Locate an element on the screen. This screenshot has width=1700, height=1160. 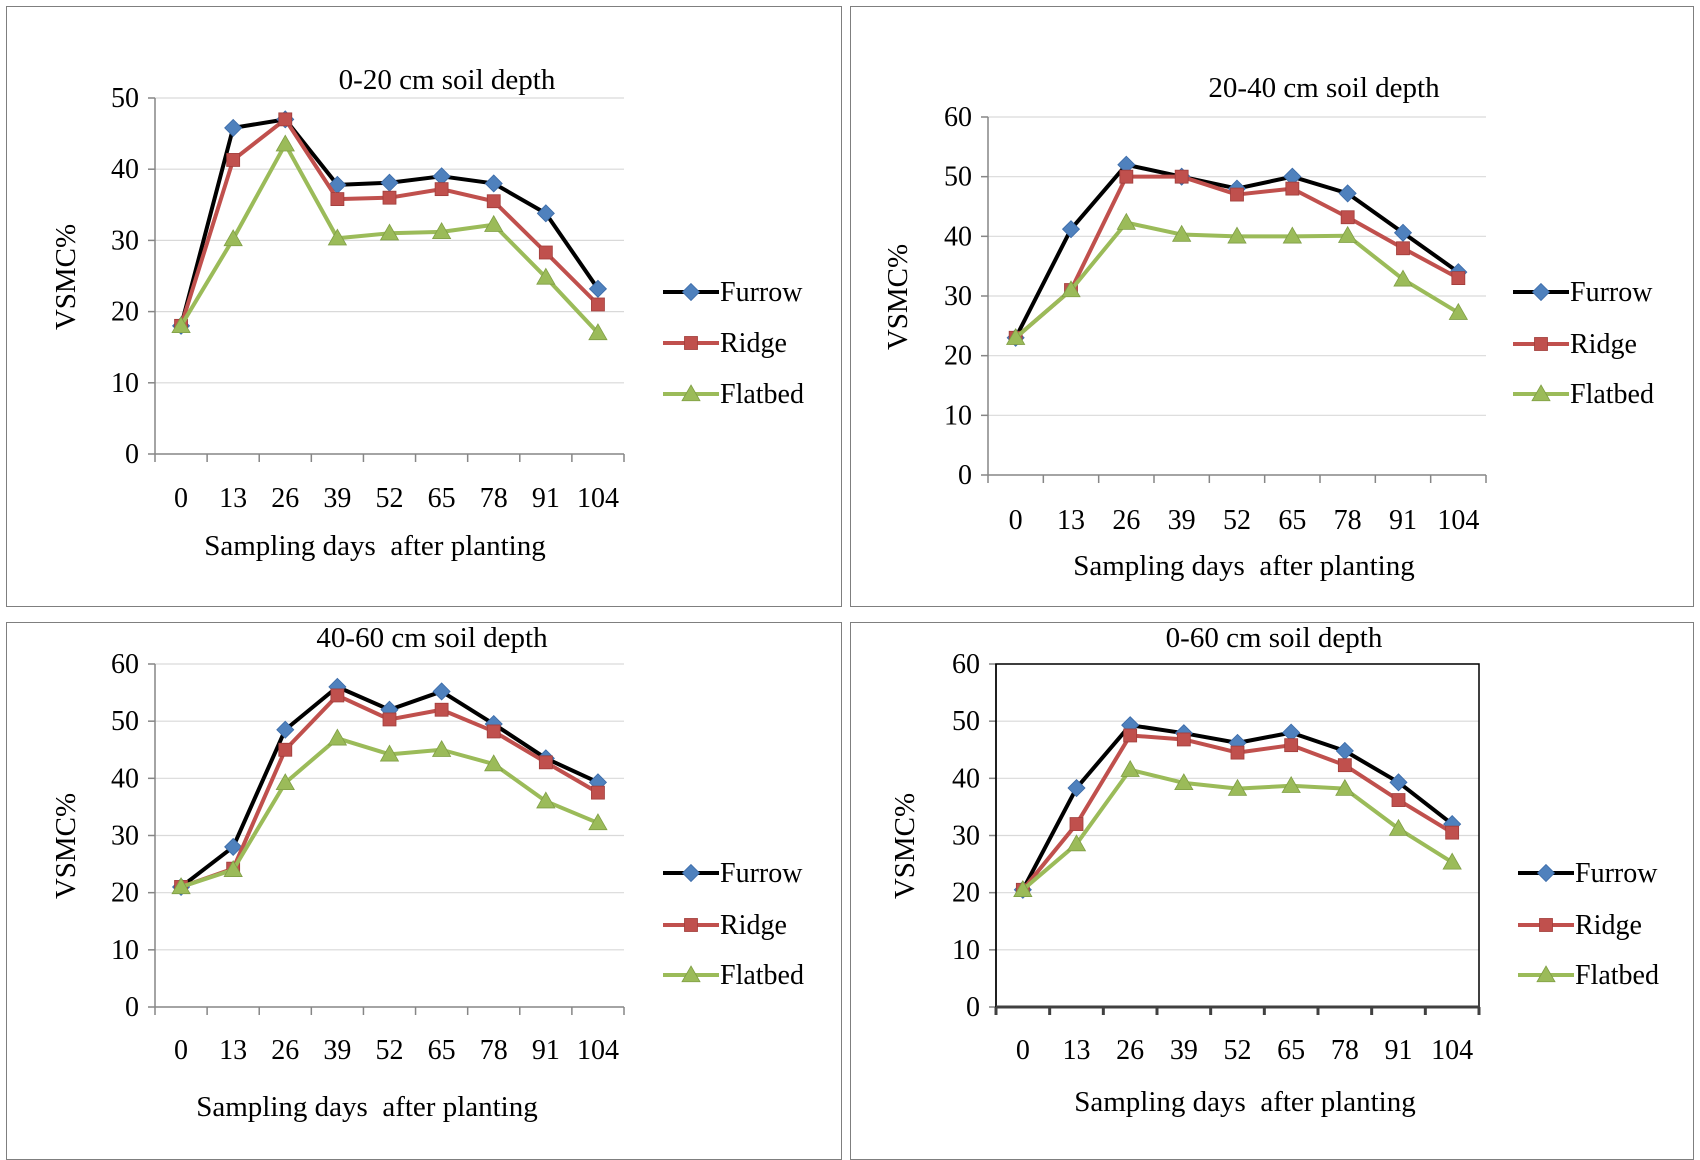
series-furrow is located at coordinates (1237, 807).